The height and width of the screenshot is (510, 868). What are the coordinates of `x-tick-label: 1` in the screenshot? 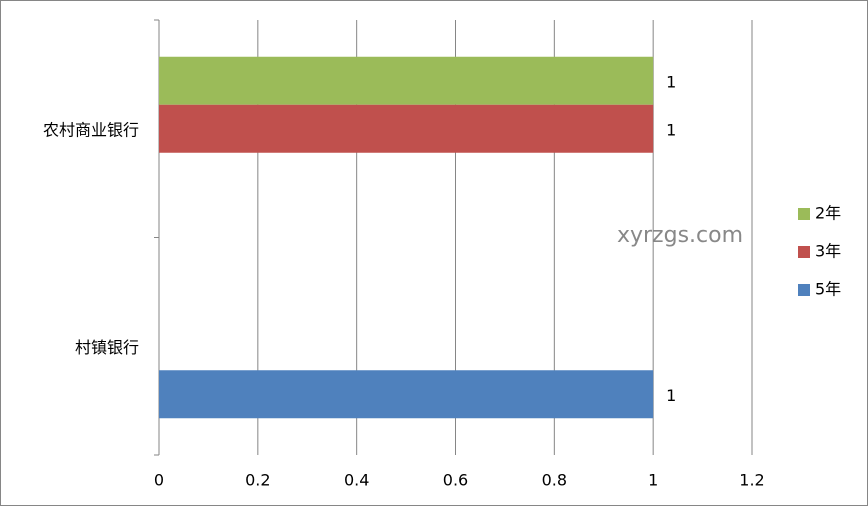 It's located at (653, 480).